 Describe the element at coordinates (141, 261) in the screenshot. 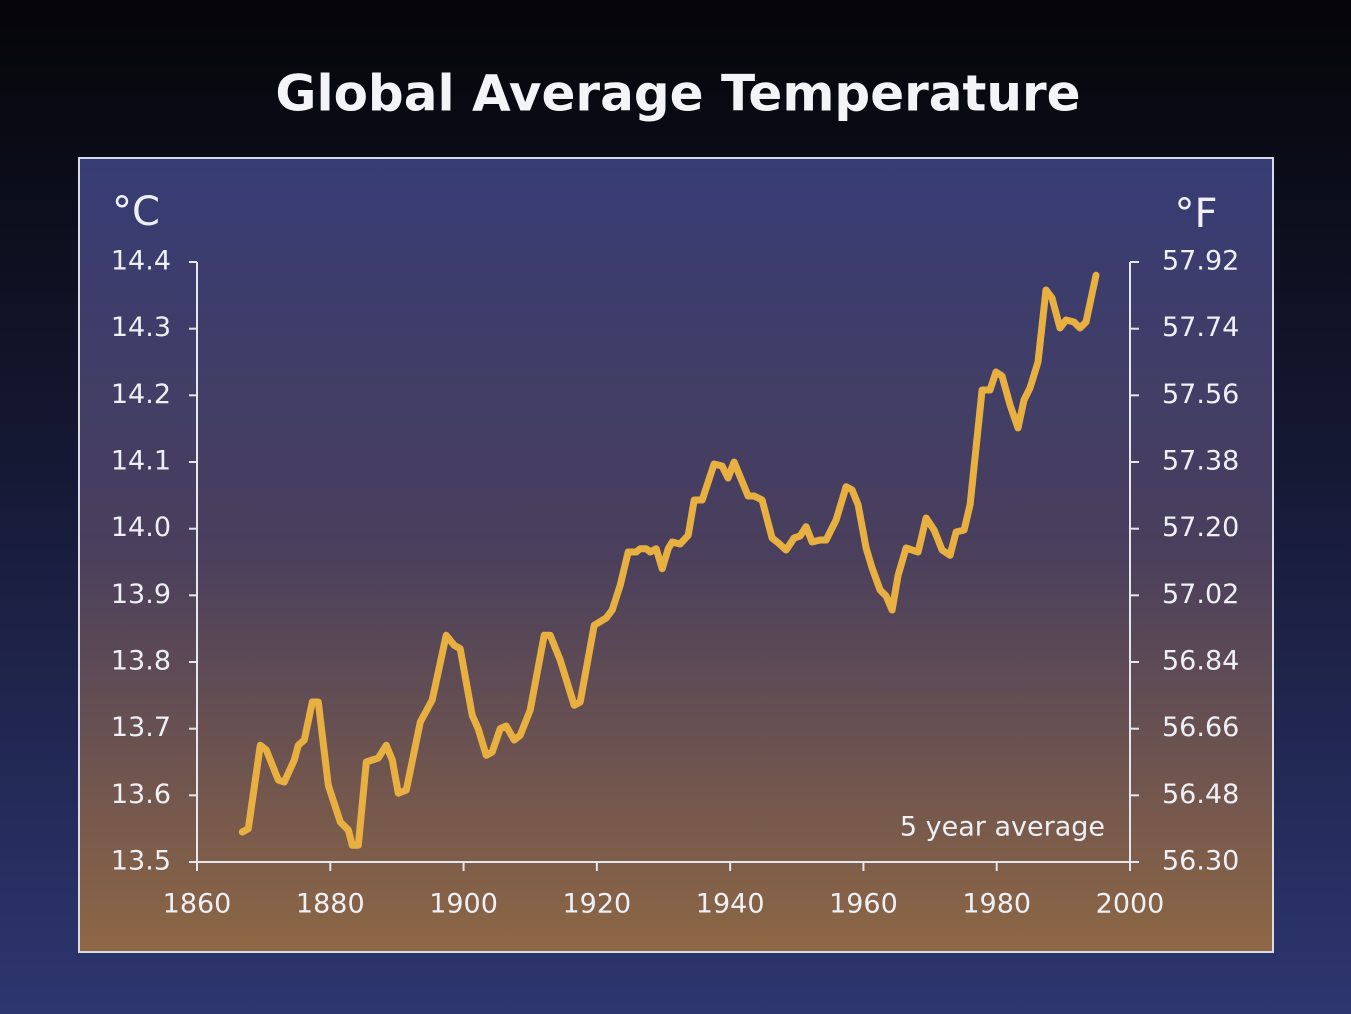

I see `y-tick-label: 14.4` at that location.